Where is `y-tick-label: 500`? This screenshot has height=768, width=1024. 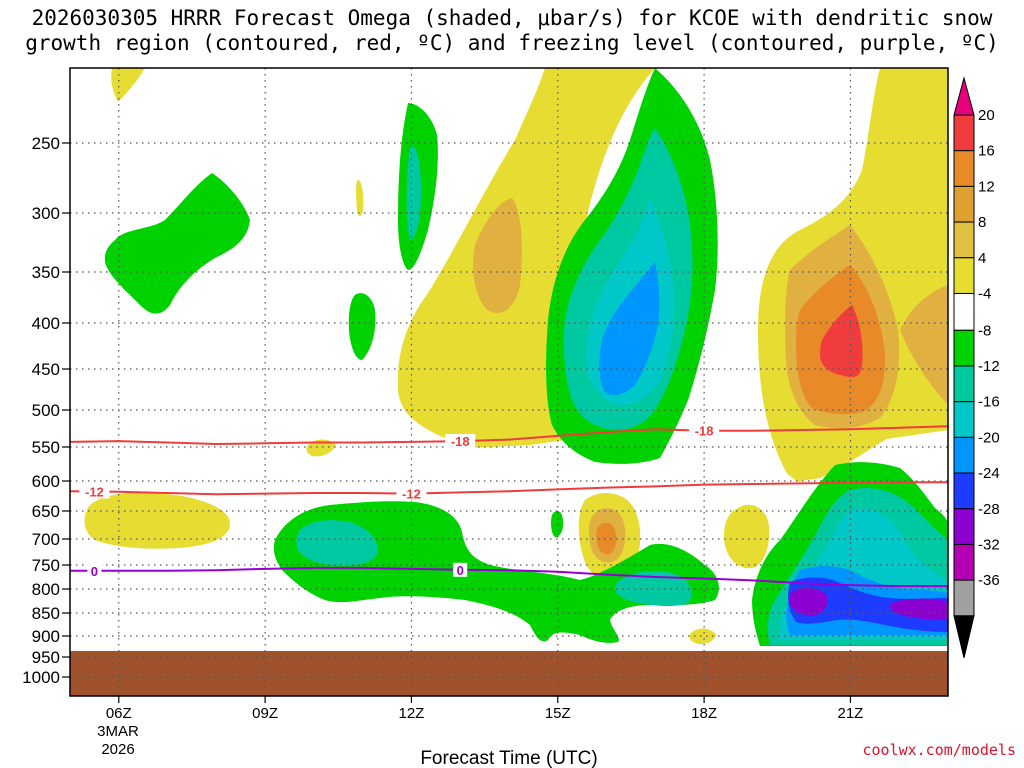
y-tick-label: 500 is located at coordinates (46, 410).